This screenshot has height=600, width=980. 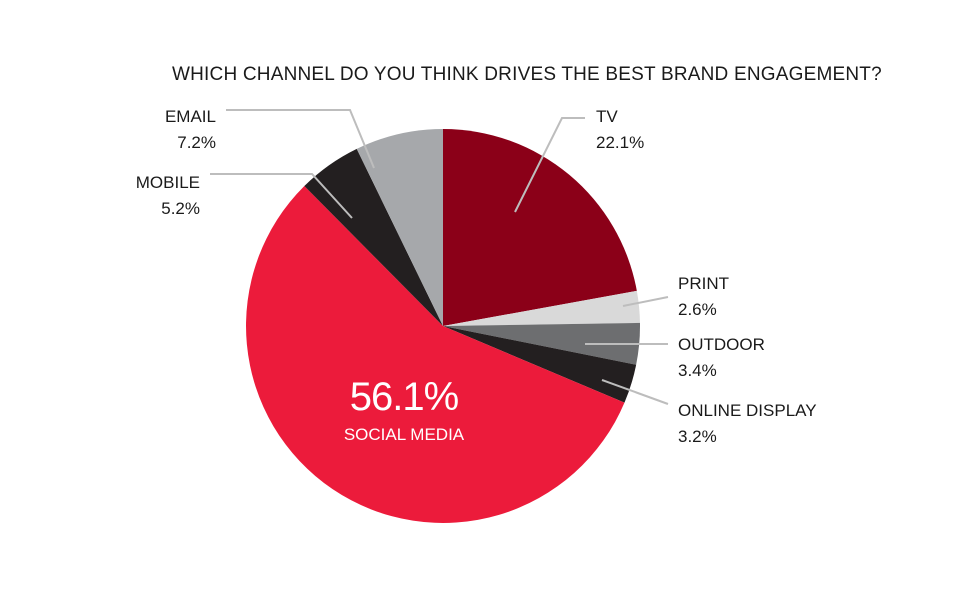 I want to click on leader-line-online-display, so click(x=635, y=392).